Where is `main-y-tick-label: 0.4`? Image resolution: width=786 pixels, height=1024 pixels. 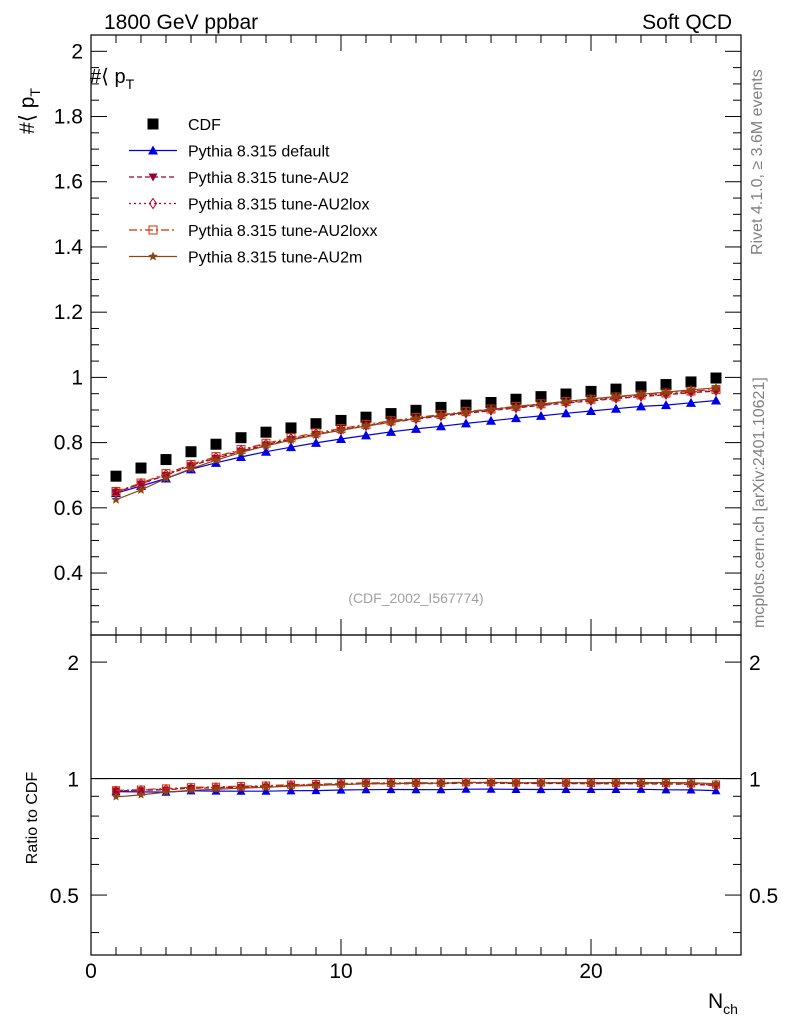
main-y-tick-label: 0.4 is located at coordinates (69, 573).